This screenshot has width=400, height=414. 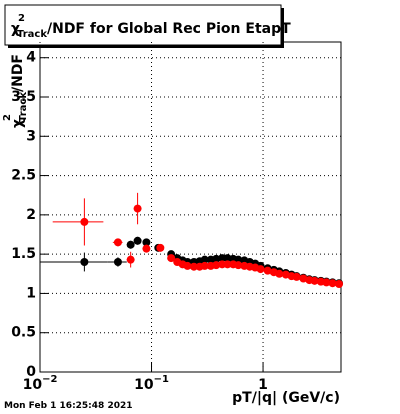 I want to click on x-tick-exponent: −1, so click(x=161, y=379).